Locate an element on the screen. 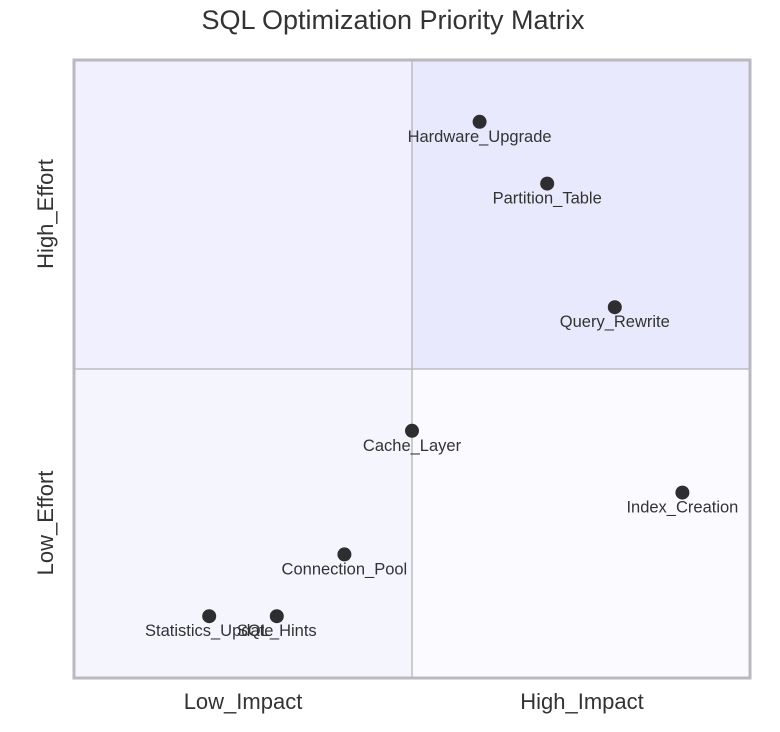 This screenshot has width=780, height=732. data-point-label: Hardware_Upgrade is located at coordinates (480, 137).